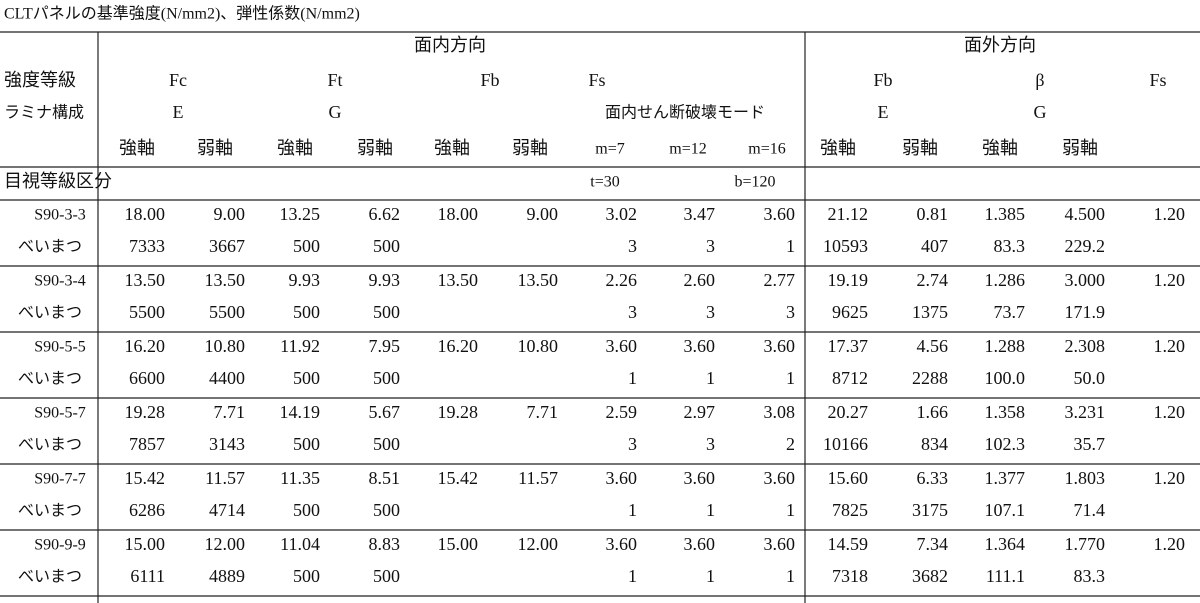  I want to click on cell-text: 1.803, so click(1085, 478).